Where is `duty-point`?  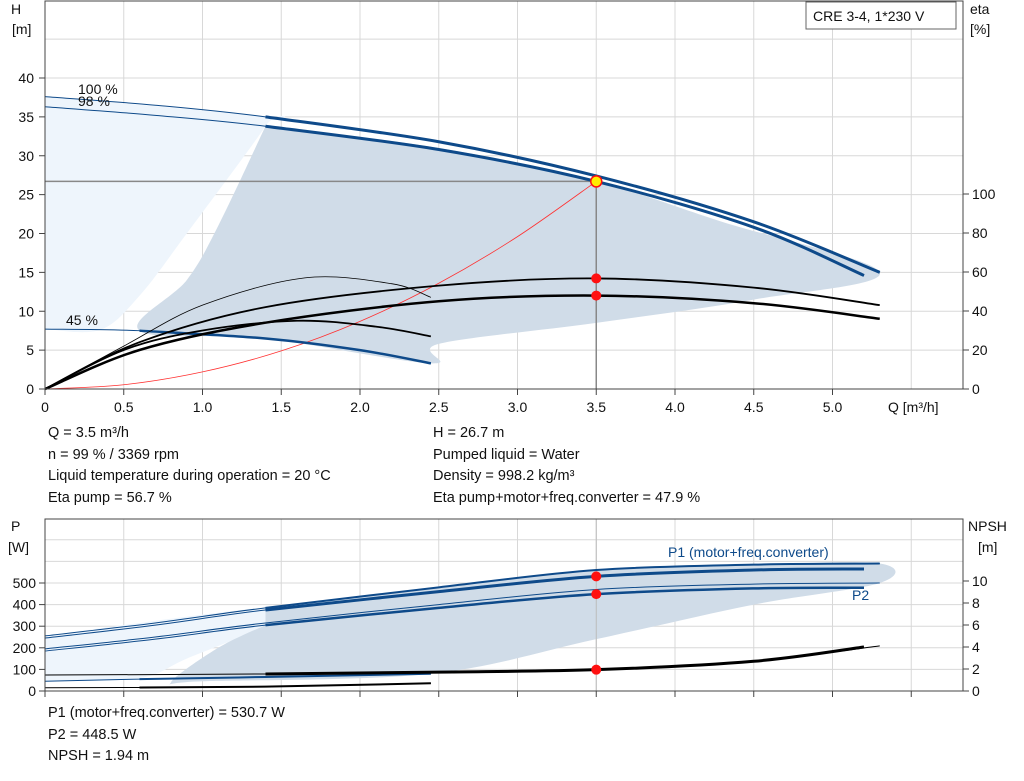 duty-point is located at coordinates (596, 181).